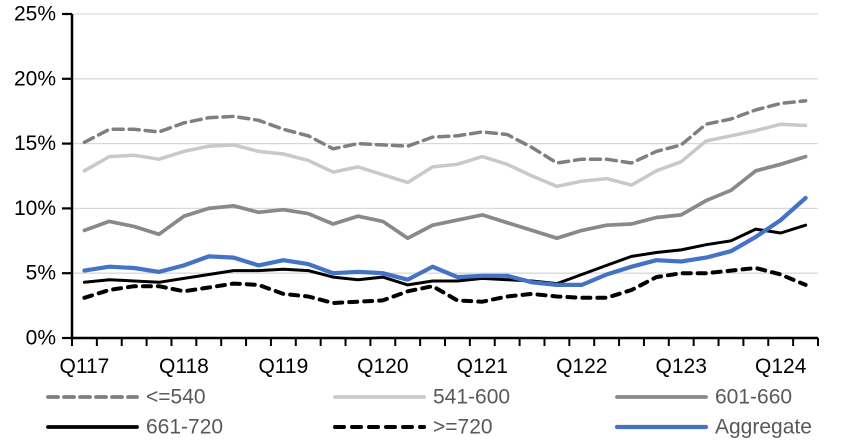 The image size is (852, 442). What do you see at coordinates (581, 366) in the screenshot?
I see `x-tick-label: Q122` at bounding box center [581, 366].